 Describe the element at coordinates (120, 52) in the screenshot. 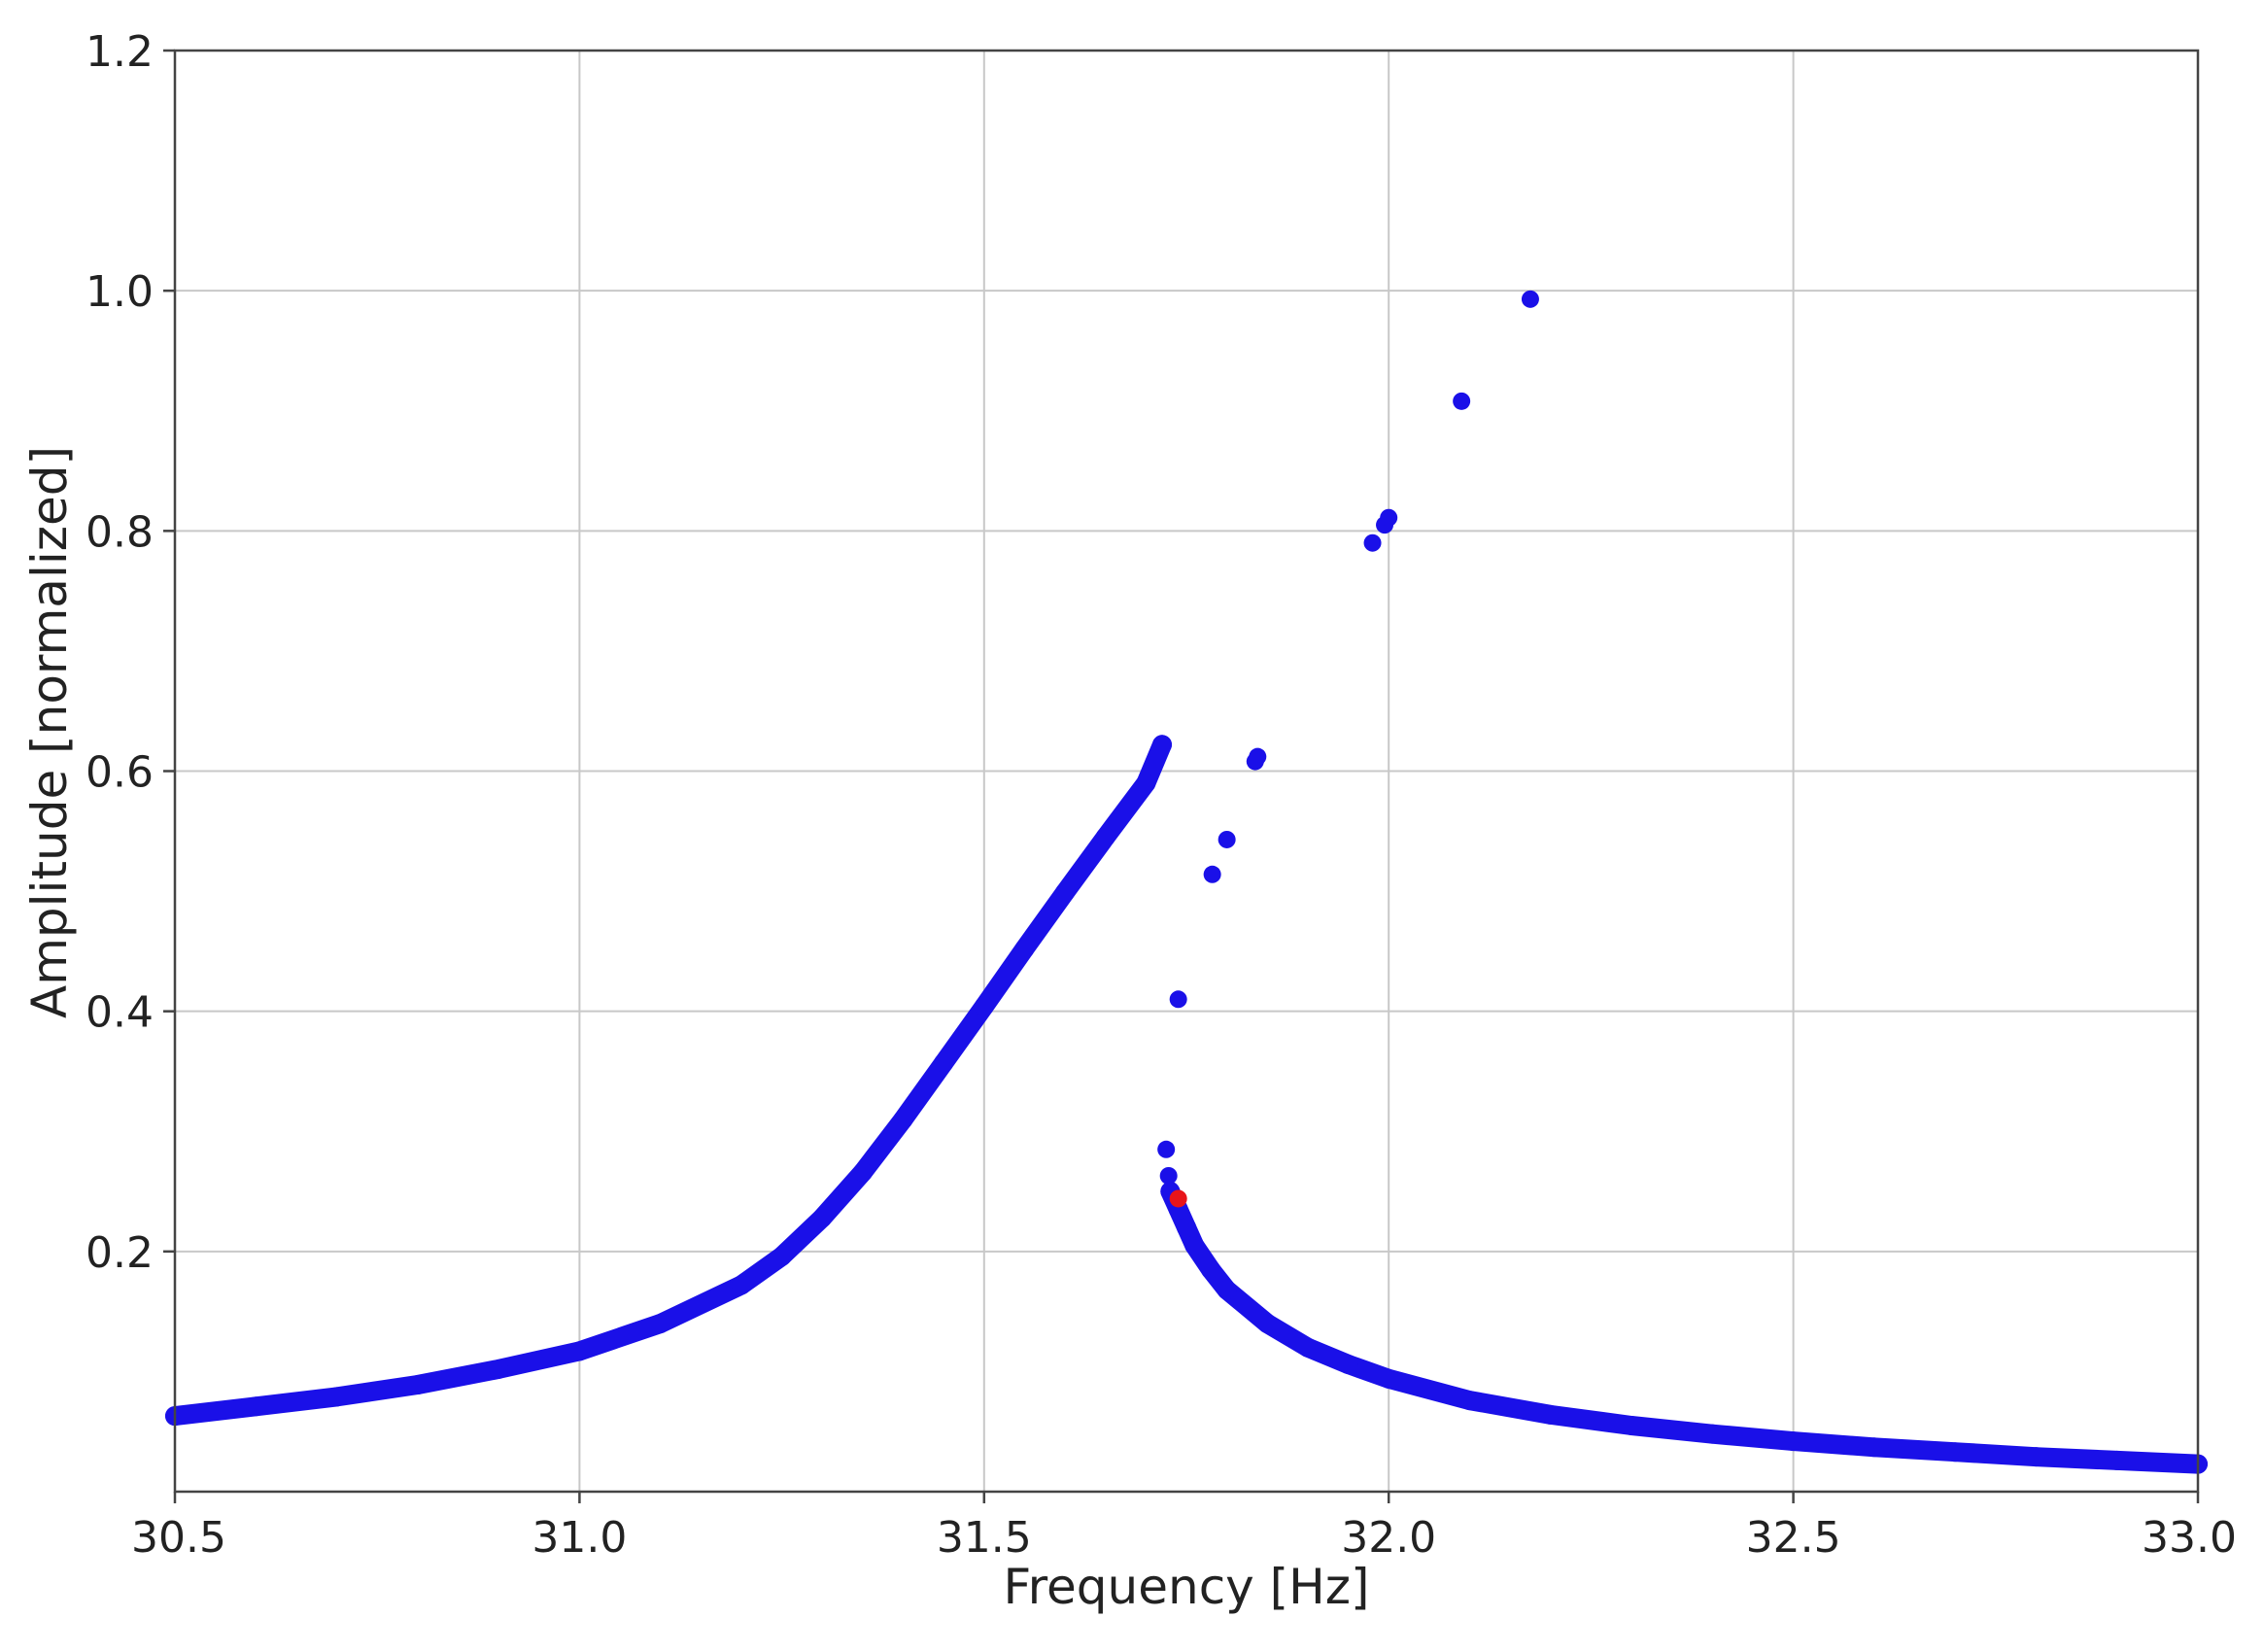

I see `y-tick-label: 1.2` at that location.